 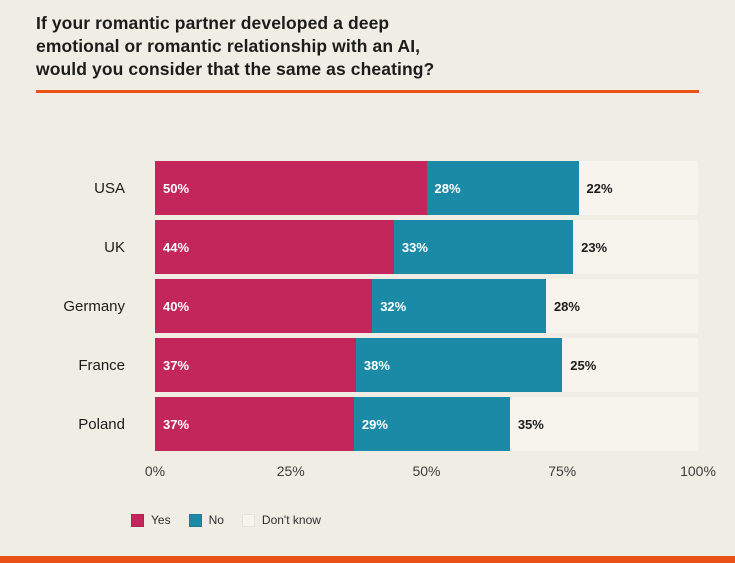 I want to click on bar-segment-yes: 44%, so click(x=274, y=247).